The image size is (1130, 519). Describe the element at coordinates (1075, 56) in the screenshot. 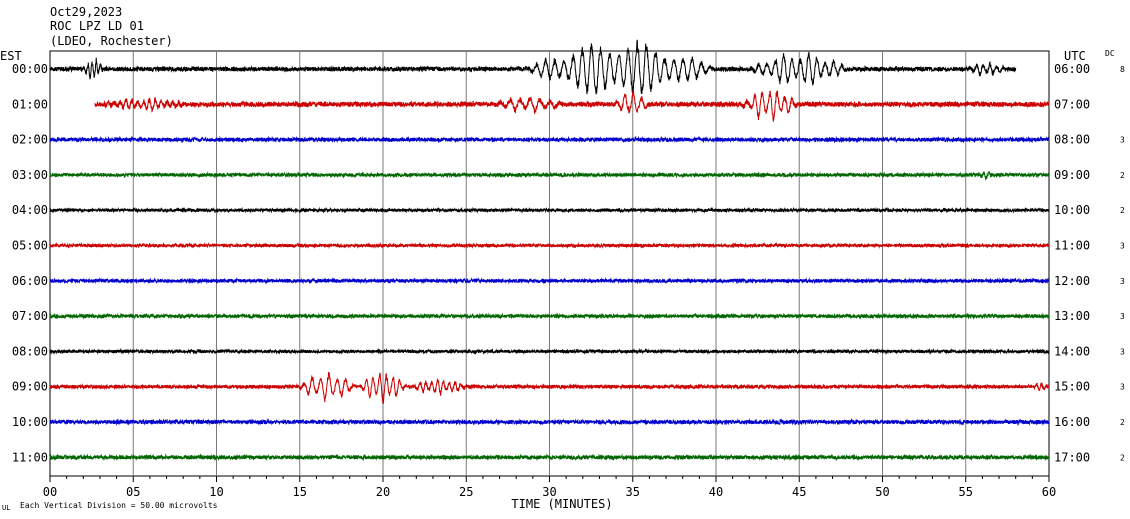

I see `utc-axis-label: UTC` at that location.